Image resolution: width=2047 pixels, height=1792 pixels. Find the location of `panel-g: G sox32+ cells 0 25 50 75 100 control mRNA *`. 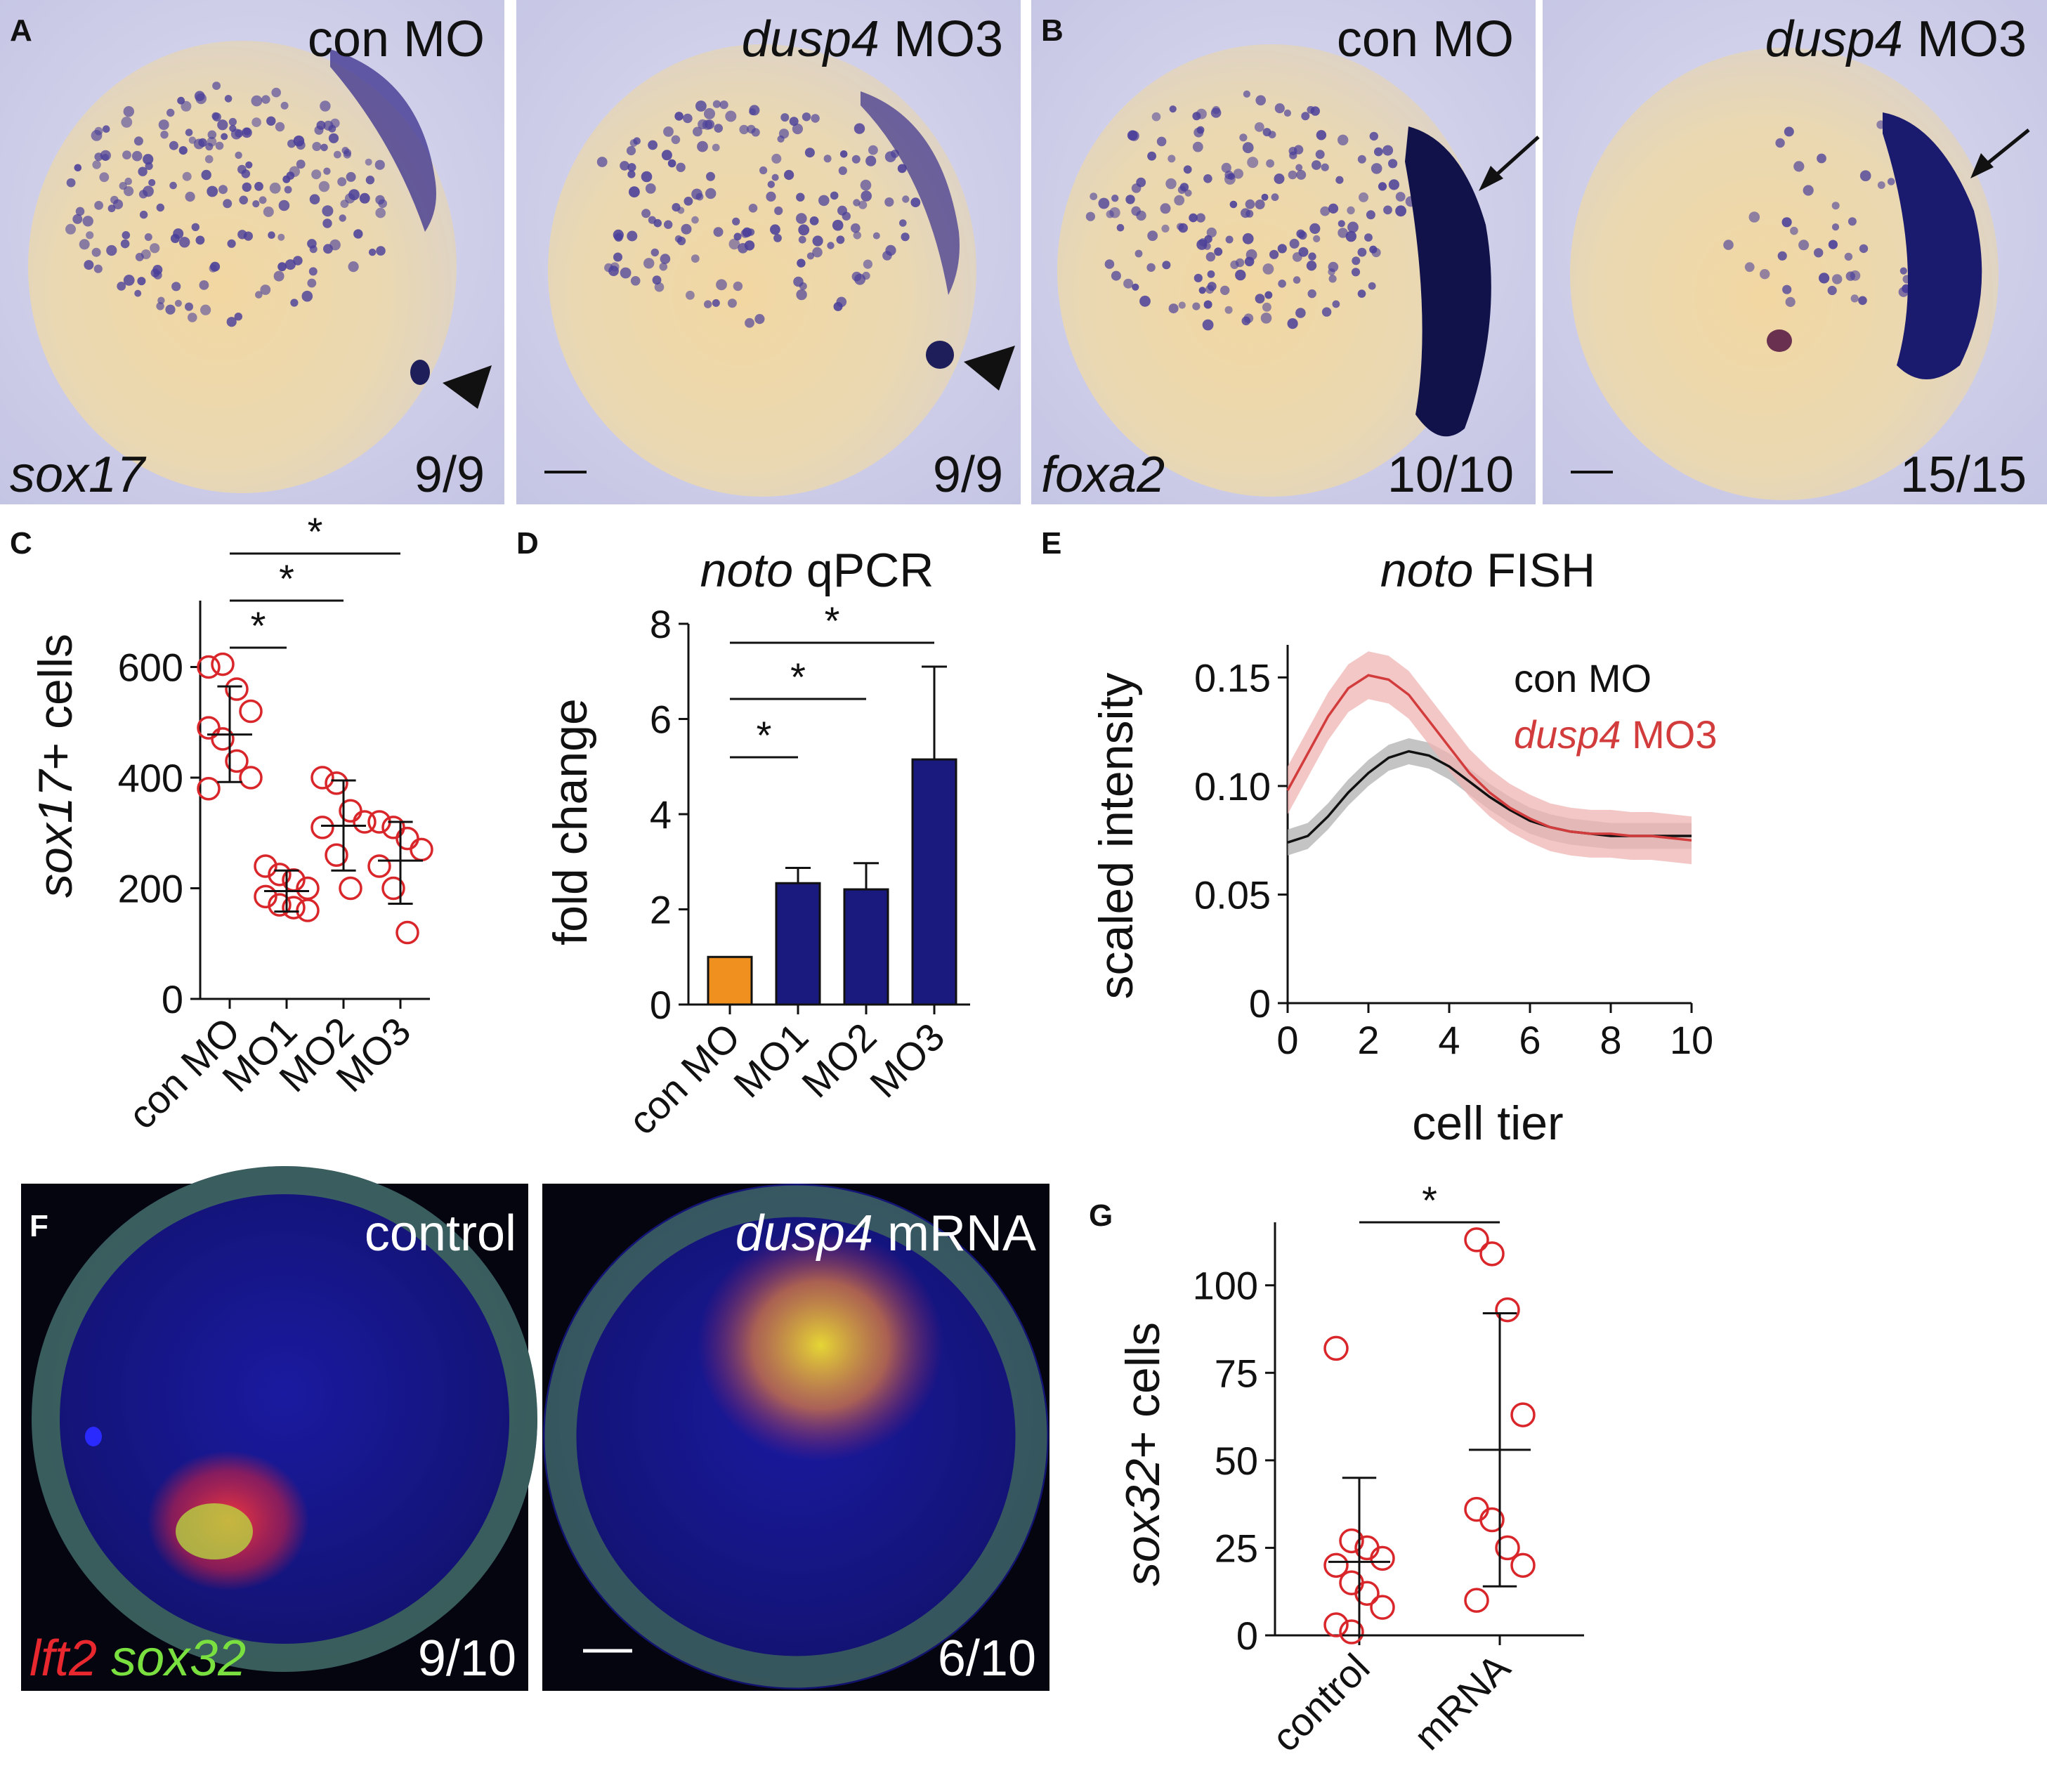

panel-g: G sox32+ cells 0 25 50 75 100 control mRNA * is located at coordinates (1336, 1469).